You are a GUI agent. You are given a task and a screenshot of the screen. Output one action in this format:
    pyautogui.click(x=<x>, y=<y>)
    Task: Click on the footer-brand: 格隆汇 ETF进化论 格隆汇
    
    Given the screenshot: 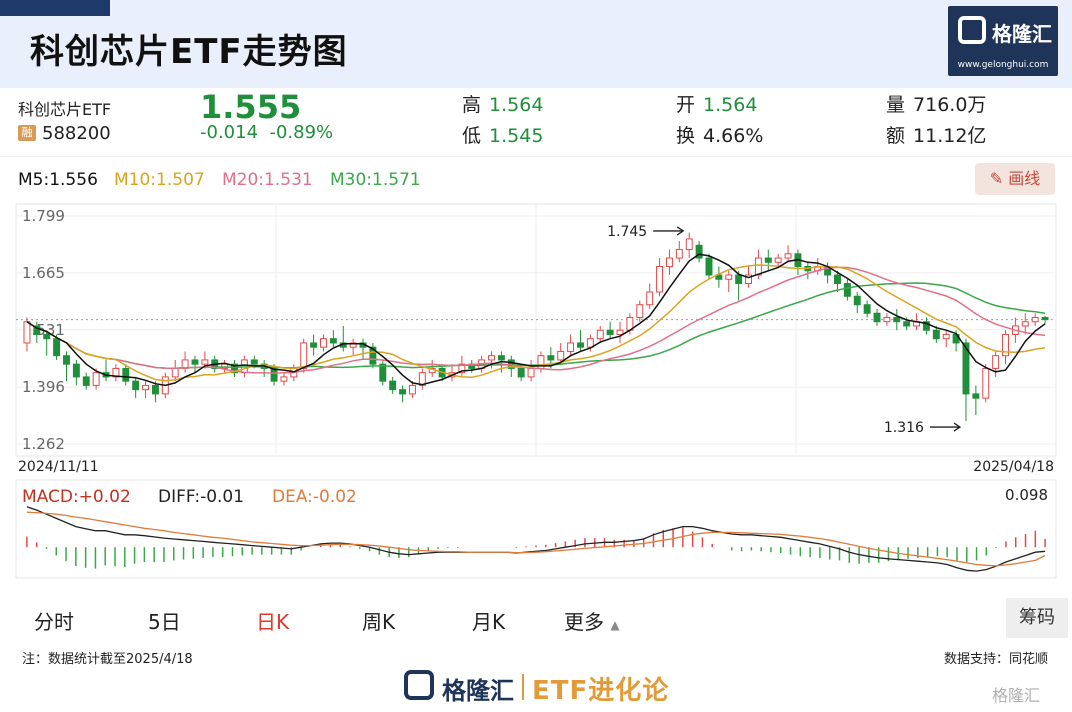 What is the action you would take?
    pyautogui.click(x=536, y=686)
    